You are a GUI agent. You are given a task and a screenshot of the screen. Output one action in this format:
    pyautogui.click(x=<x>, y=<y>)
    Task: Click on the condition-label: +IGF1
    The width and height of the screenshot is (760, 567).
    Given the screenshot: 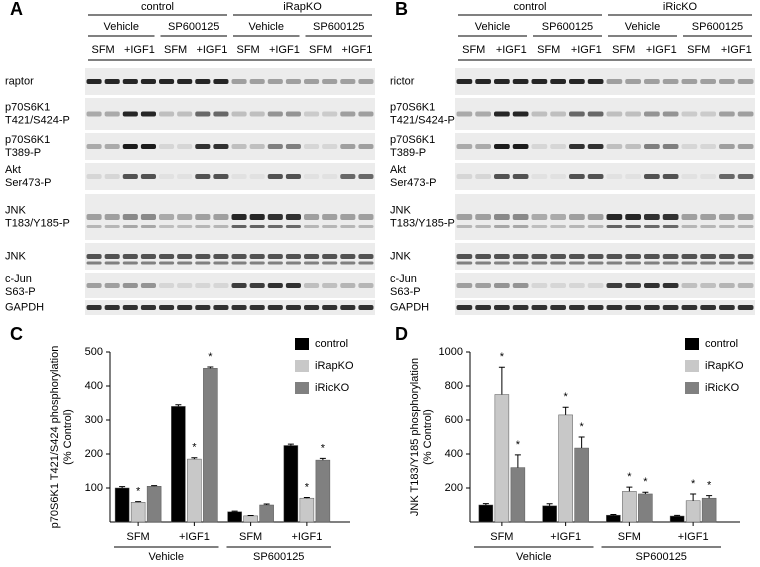 What is the action you would take?
    pyautogui.click(x=284, y=50)
    